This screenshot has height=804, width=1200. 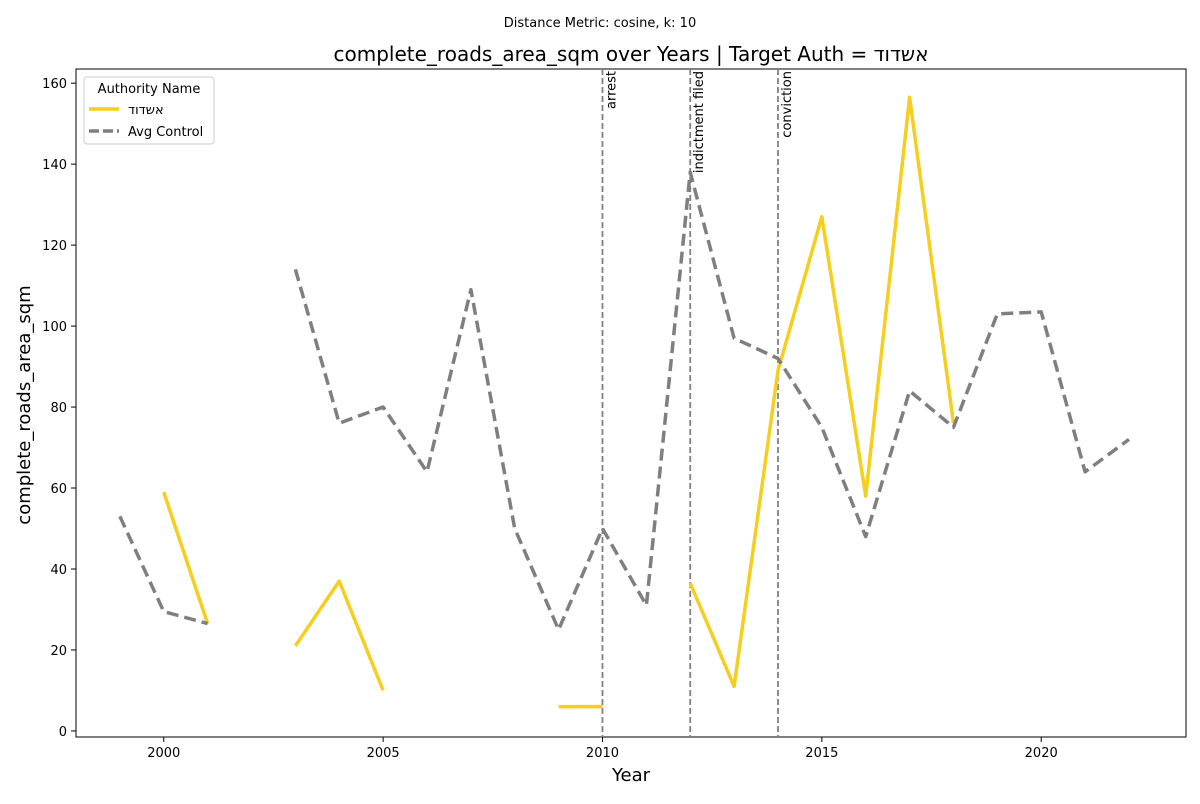 What do you see at coordinates (58, 408) in the screenshot?
I see `y-tick-label: 80` at bounding box center [58, 408].